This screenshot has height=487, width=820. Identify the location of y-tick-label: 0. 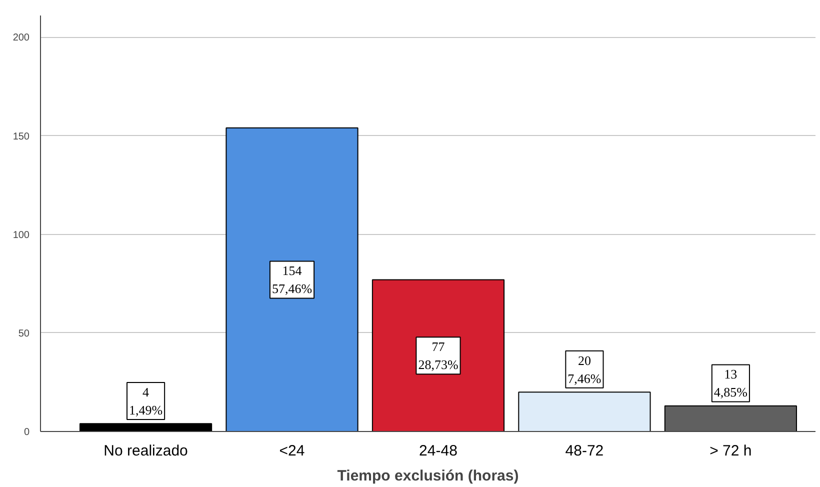
(27, 432).